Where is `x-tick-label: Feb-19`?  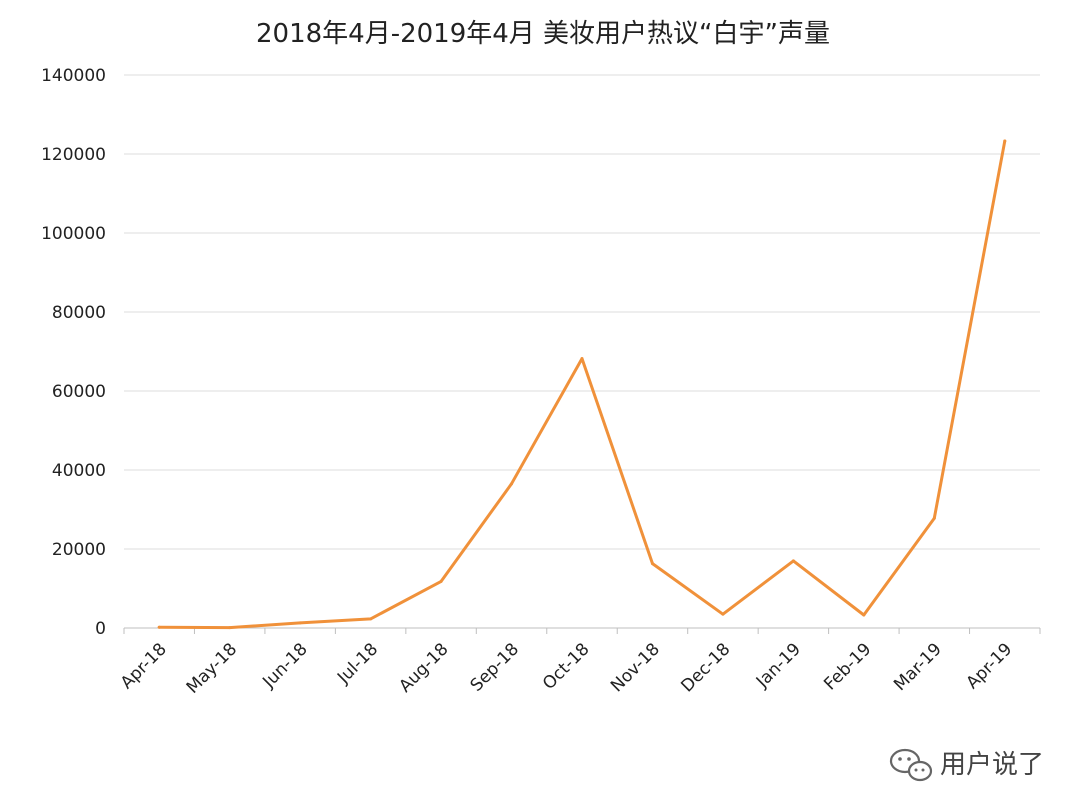
x-tick-label: Feb-19 is located at coordinates (847, 666).